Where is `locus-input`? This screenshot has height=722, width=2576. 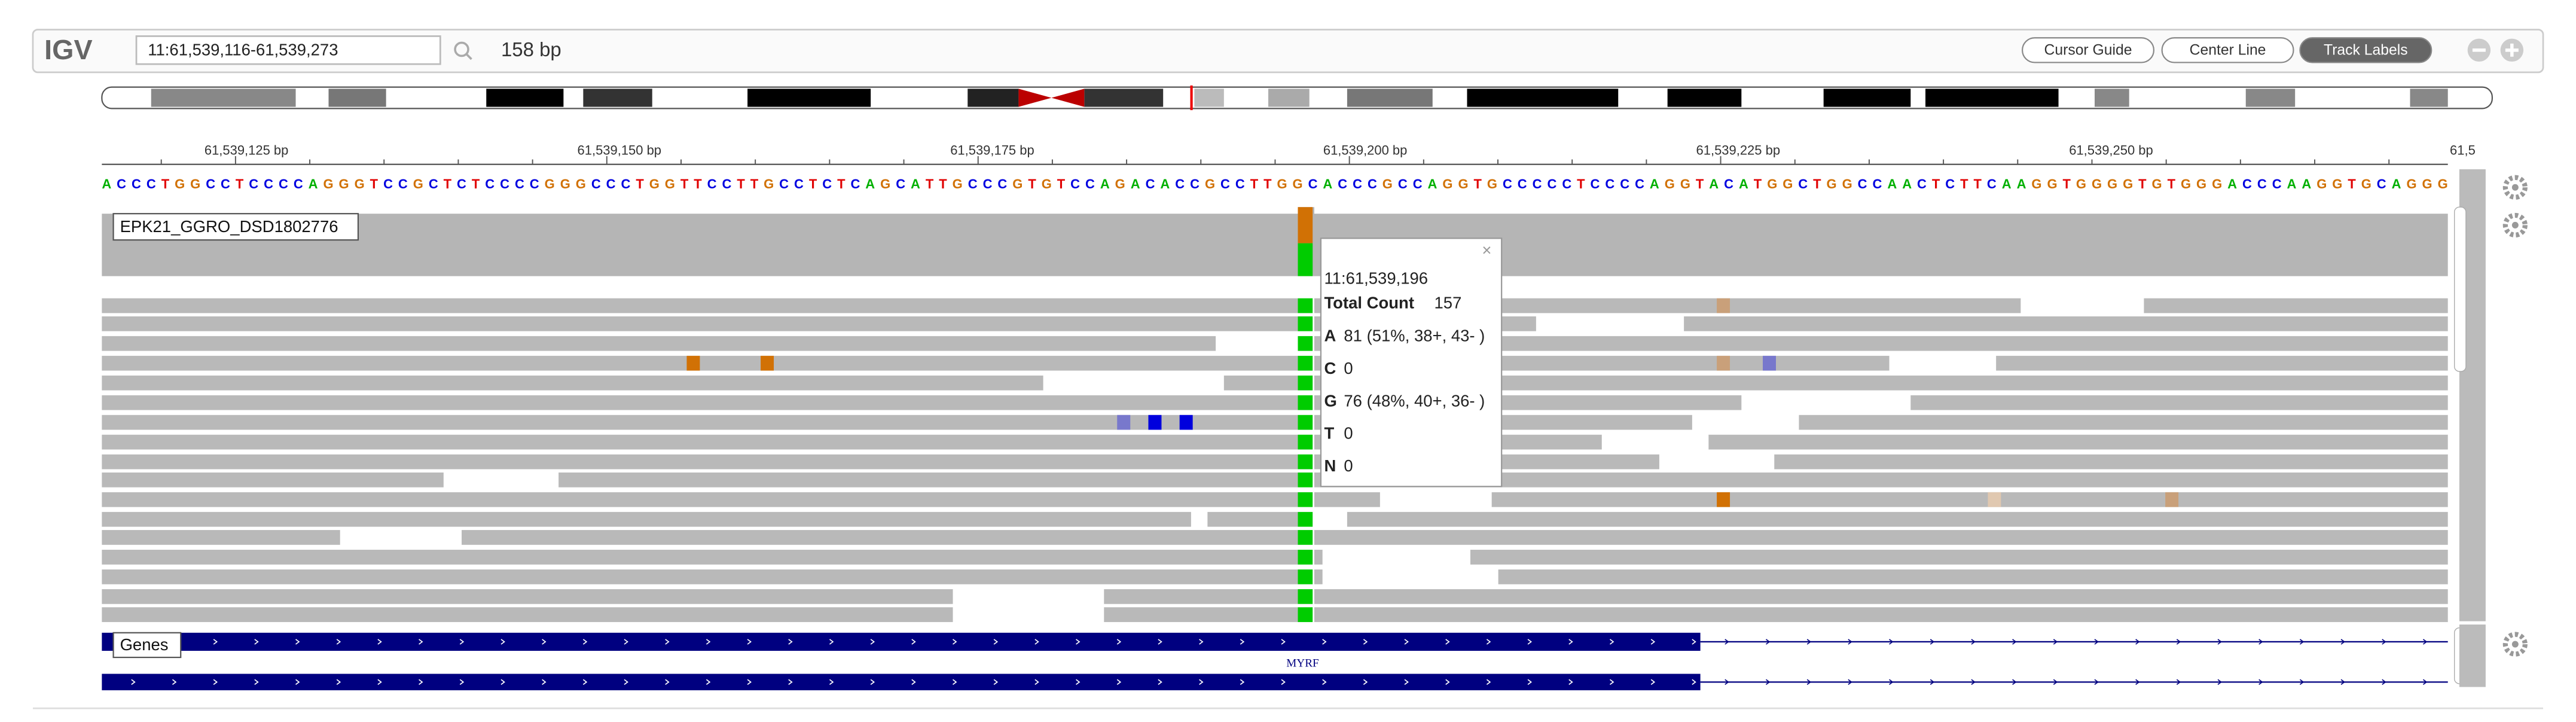
locus-input is located at coordinates (288, 50).